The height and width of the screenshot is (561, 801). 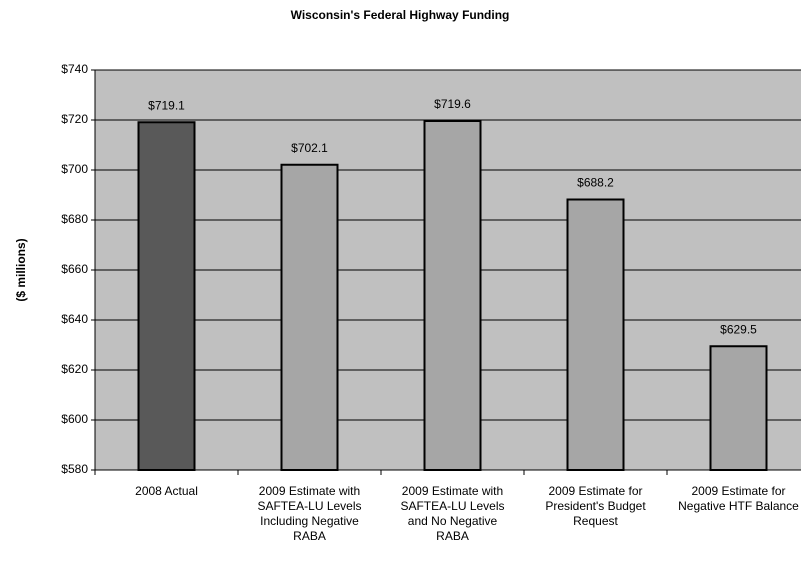 I want to click on x-tick-label: 2009 Estimate for Negative HTF Balance, so click(x=738, y=498).